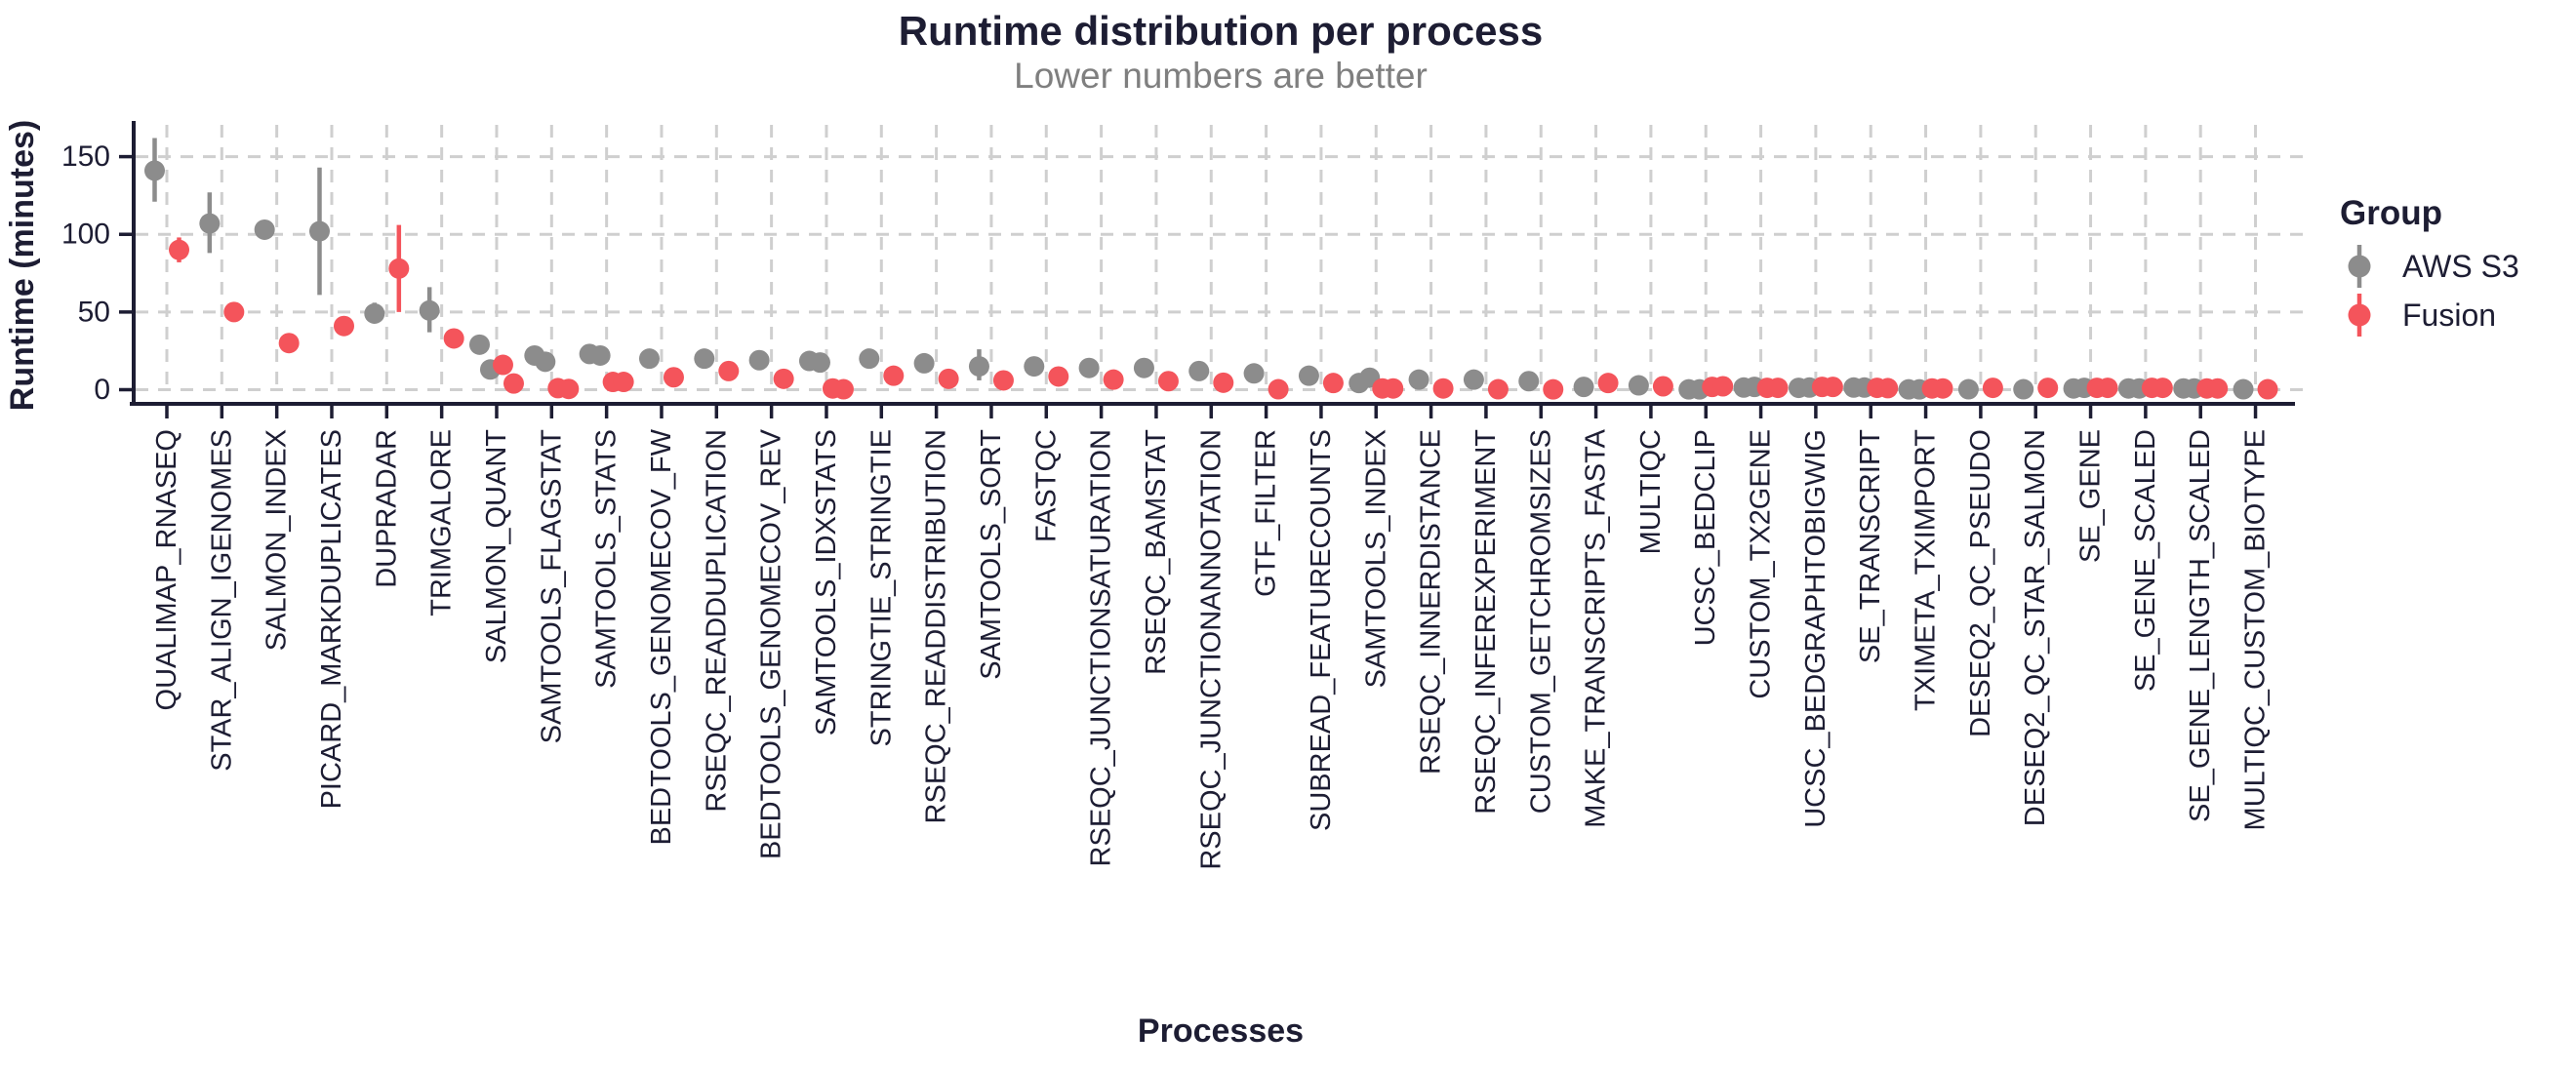 The image size is (2576, 1073). I want to click on x-axis-title: Processes, so click(1221, 1031).